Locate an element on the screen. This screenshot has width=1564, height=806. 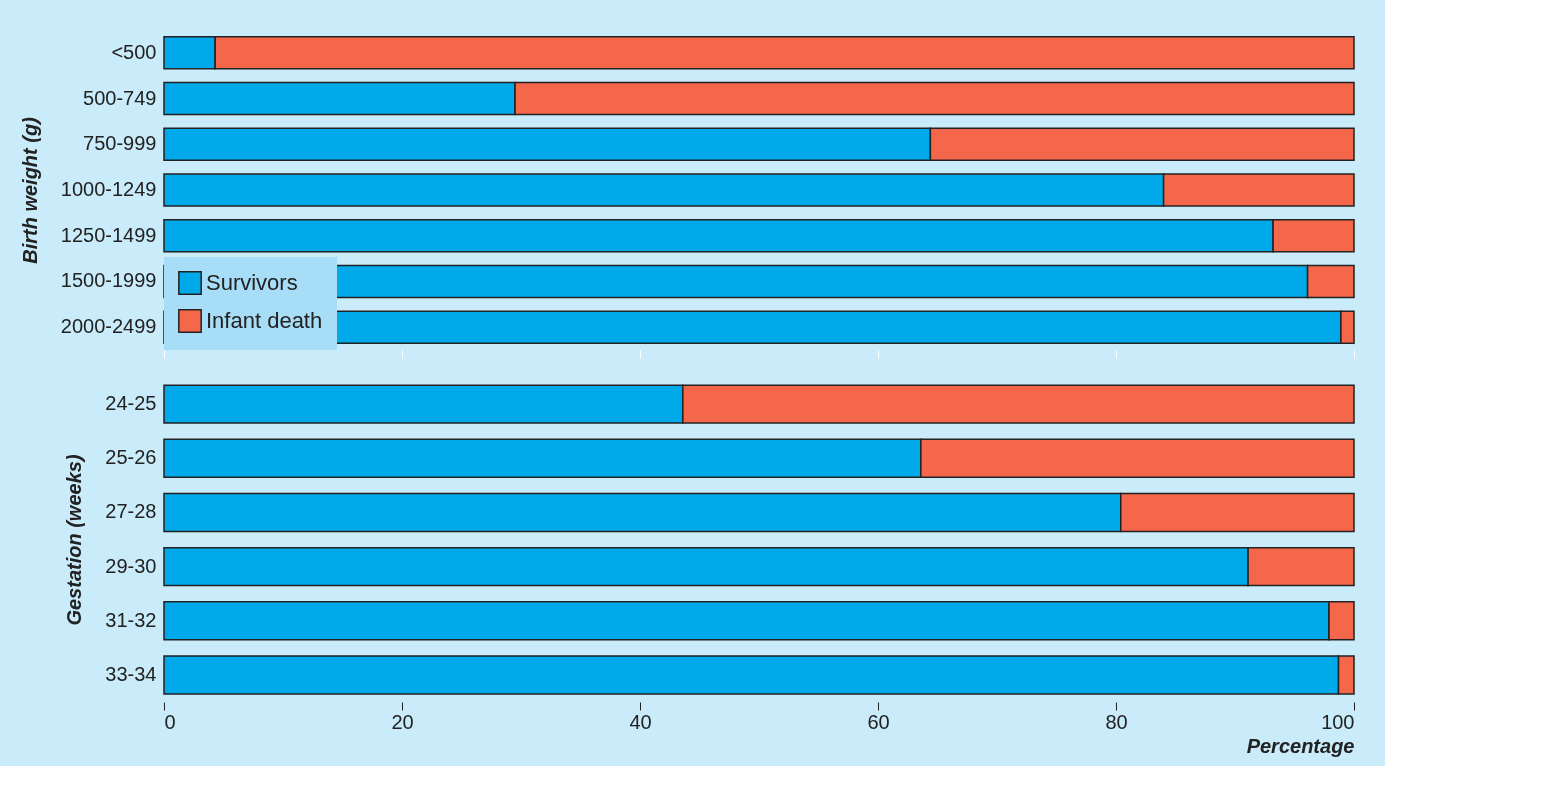
y-axis-title: Gestation (weeks) is located at coordinates (74, 540).